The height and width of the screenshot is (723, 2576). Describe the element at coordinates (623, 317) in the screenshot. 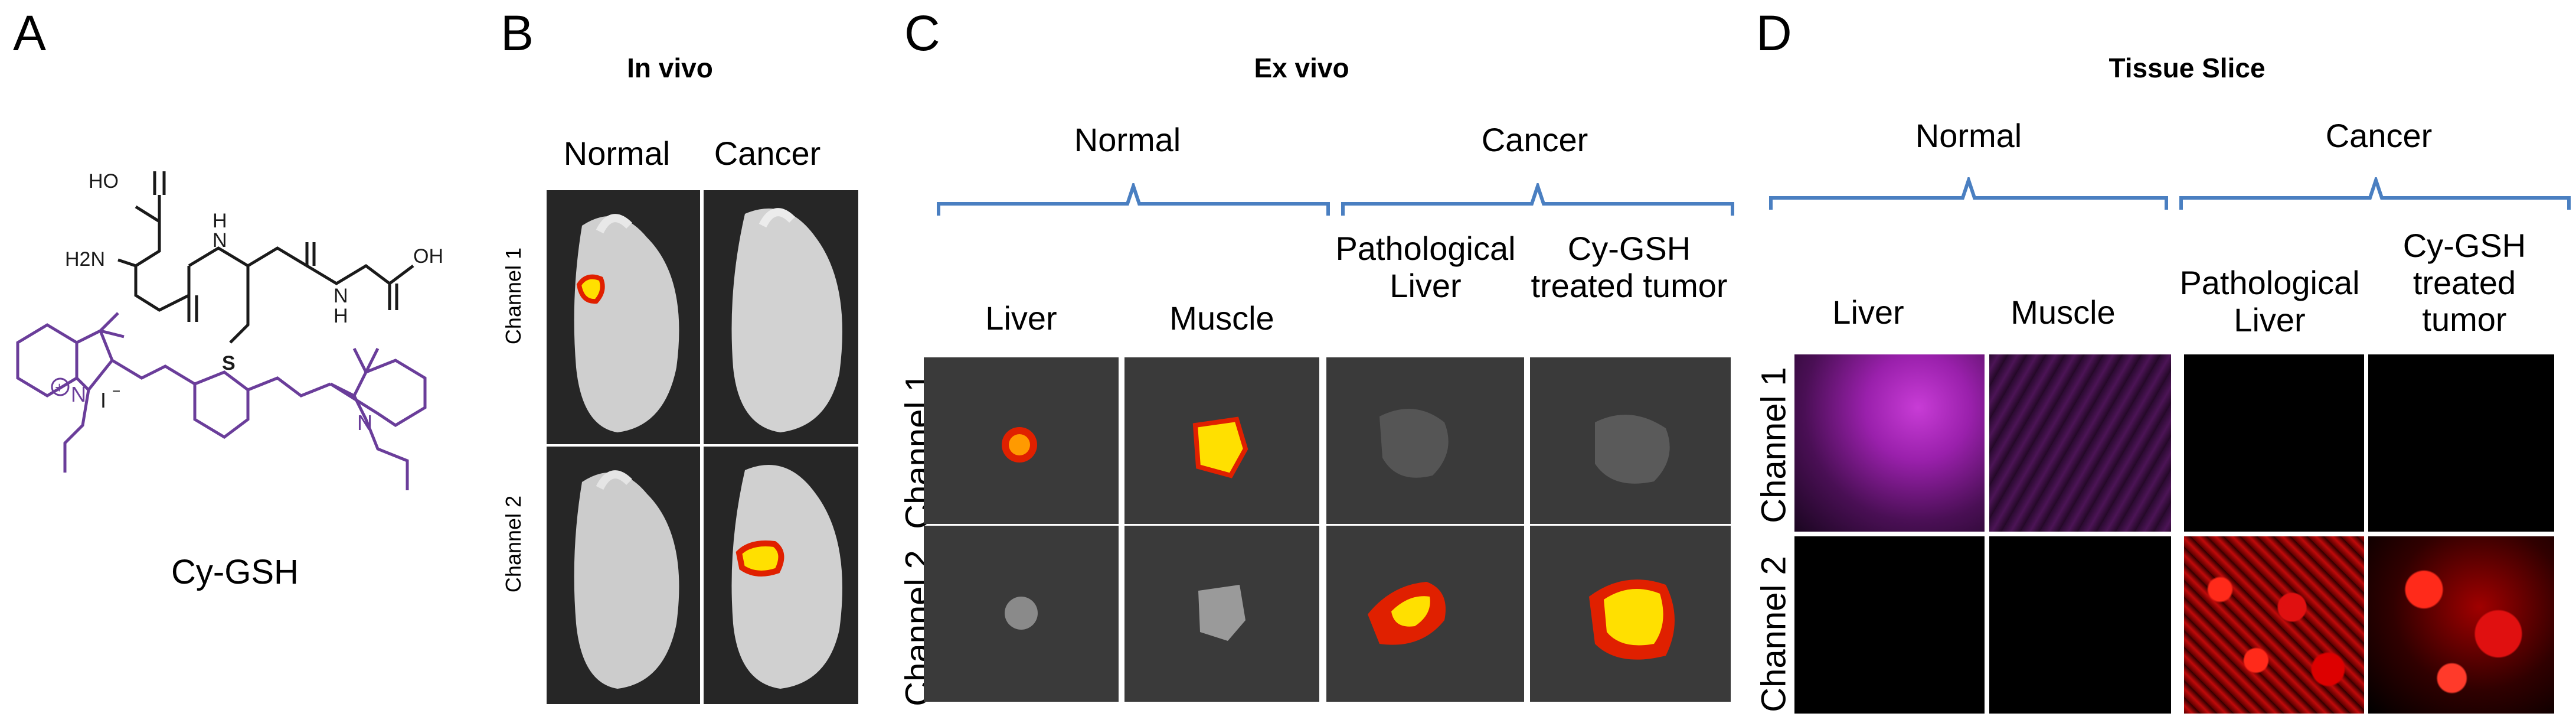

I see `b-normal-ch1-image` at that location.